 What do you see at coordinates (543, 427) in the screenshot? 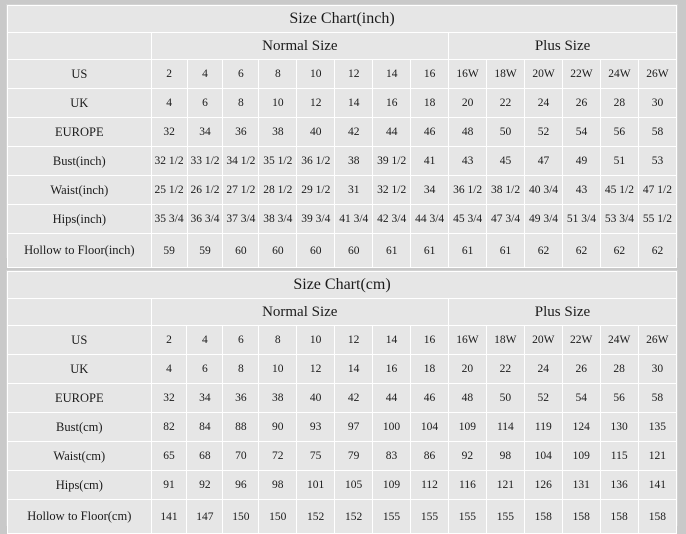
I see `cell-bust-10: 119` at bounding box center [543, 427].